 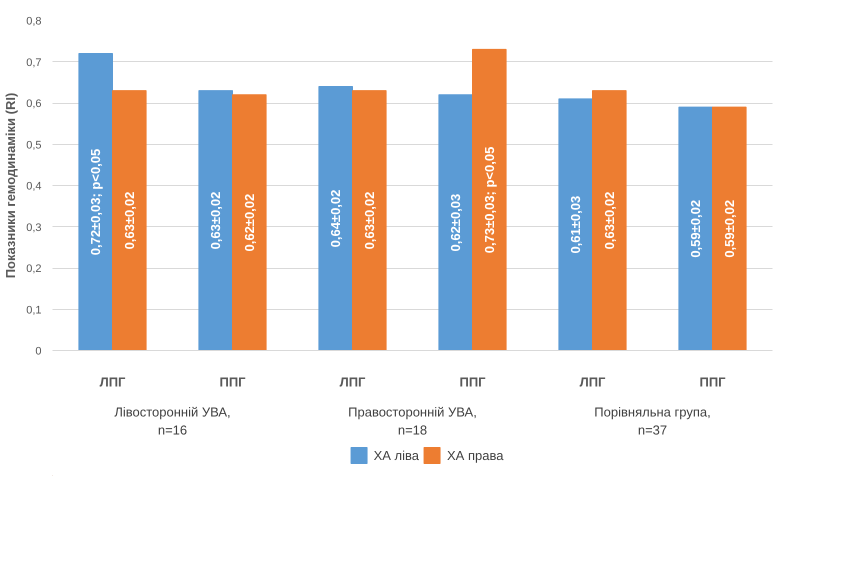 I want to click on y-tick-label: 0,2, so click(x=34, y=269).